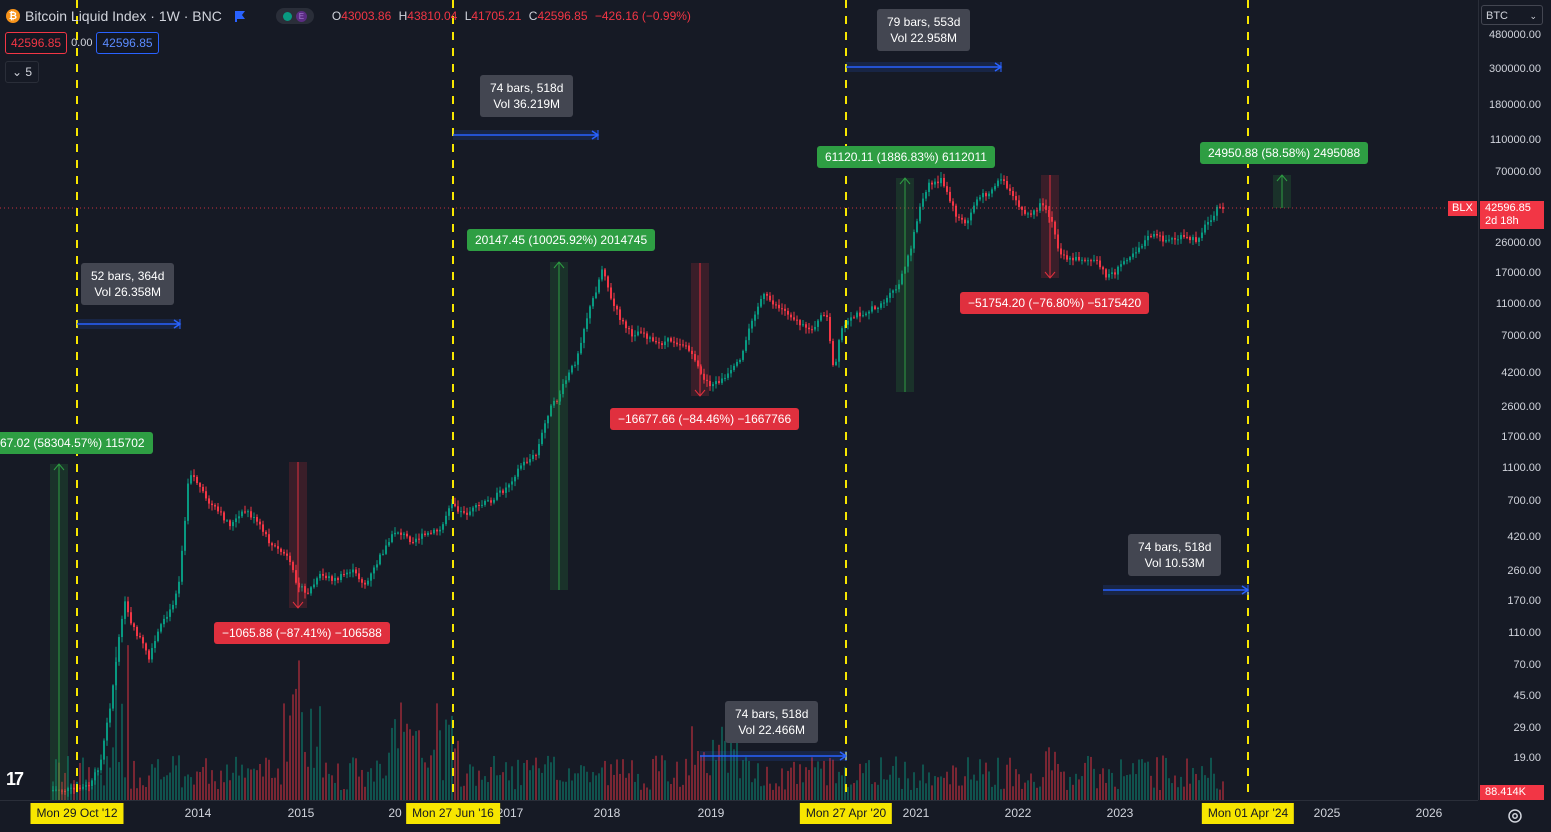  Describe the element at coordinates (1512, 15) in the screenshot. I see `currency-select: BTC ⌄` at that location.